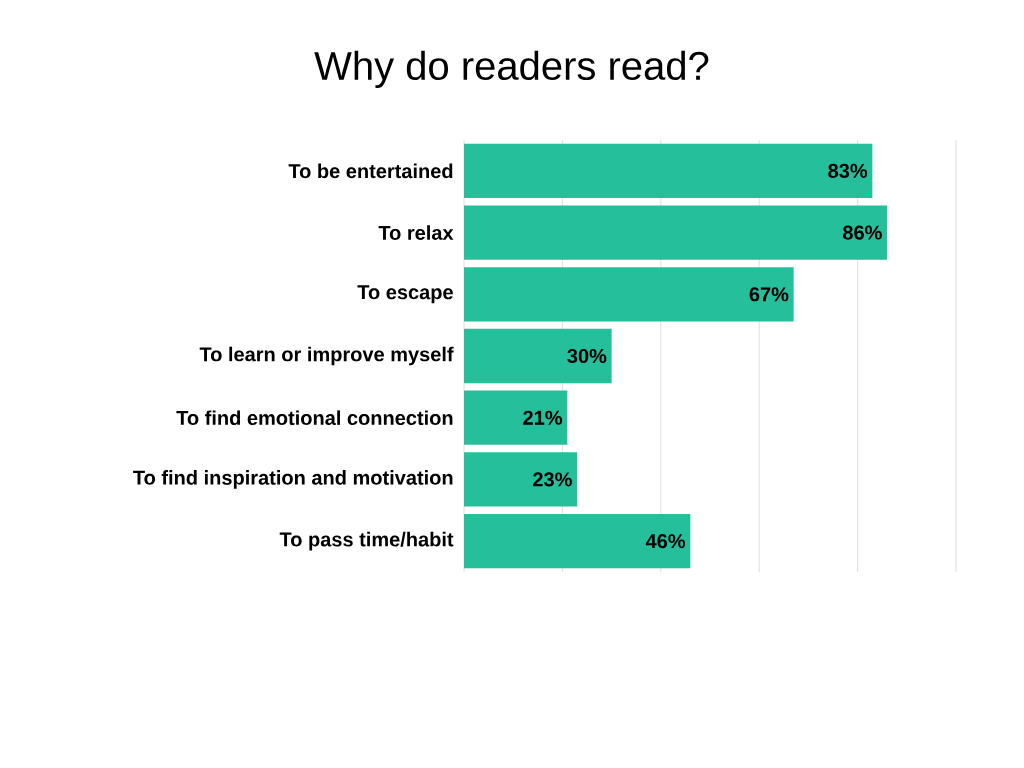 This screenshot has height=768, width=1024. What do you see at coordinates (665, 541) in the screenshot?
I see `data-label: 46%` at bounding box center [665, 541].